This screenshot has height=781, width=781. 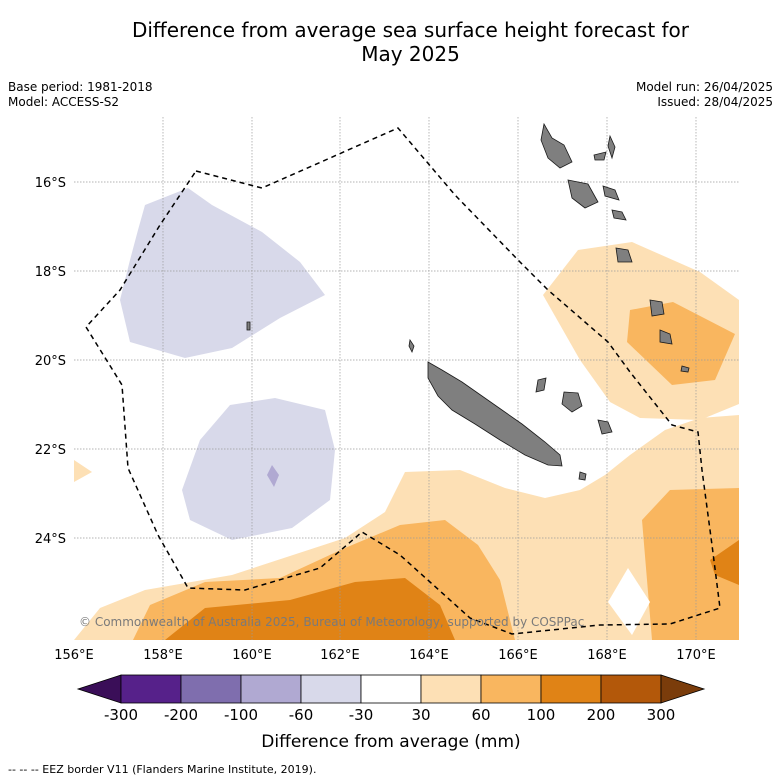 I want to click on anomaly-region-neg-60-30-central, so click(x=258, y=469).